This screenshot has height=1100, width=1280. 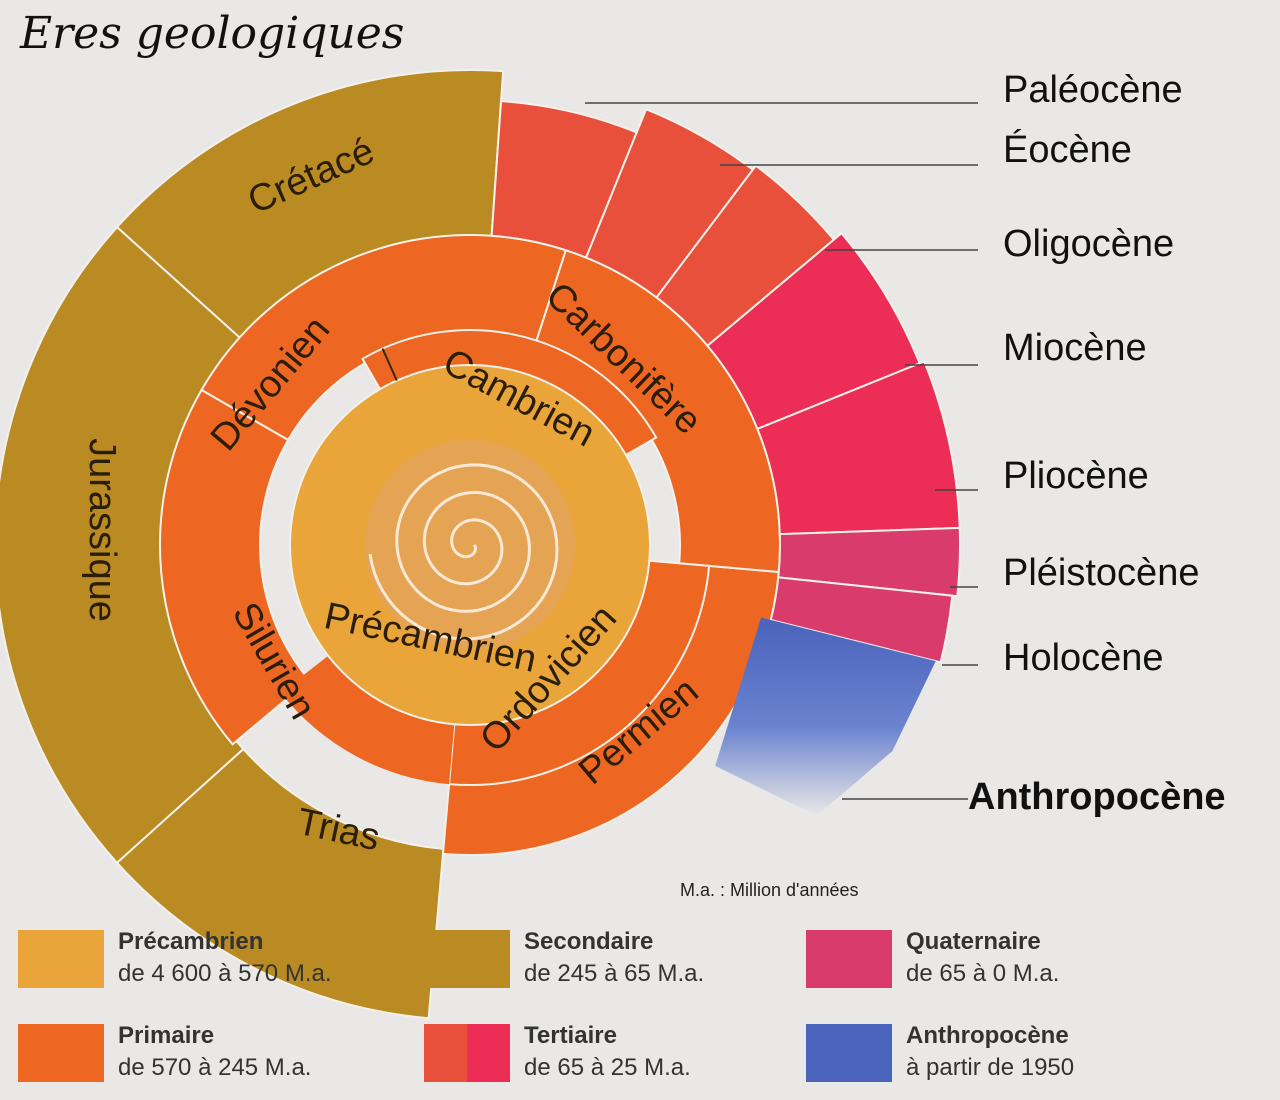 What do you see at coordinates (166, 1035) in the screenshot?
I see `legend-name: Primaire` at bounding box center [166, 1035].